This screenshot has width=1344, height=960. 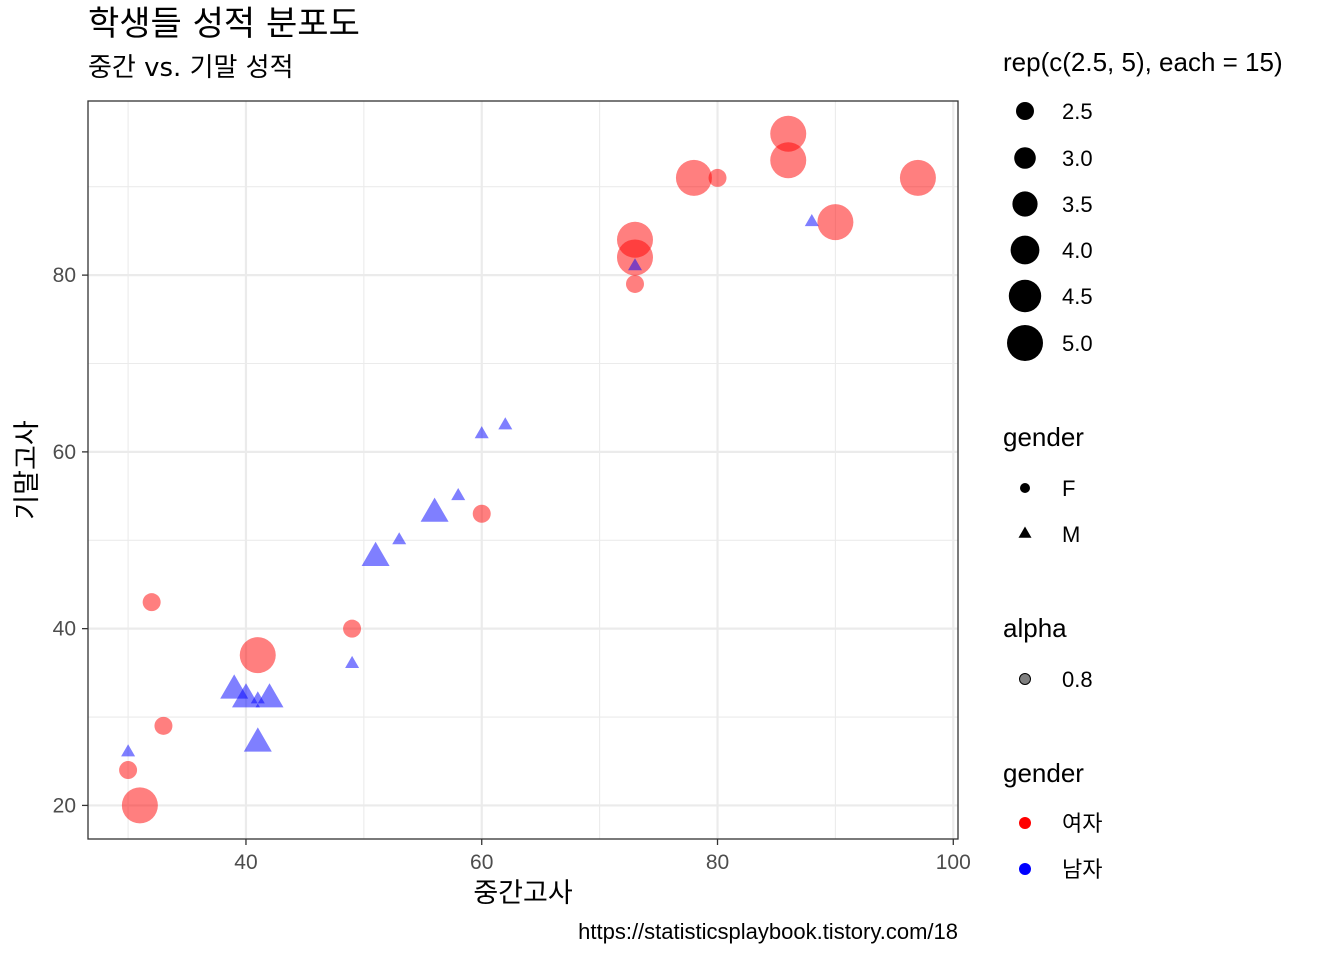 What do you see at coordinates (1043, 773) in the screenshot?
I see `legend-title-color: gender` at bounding box center [1043, 773].